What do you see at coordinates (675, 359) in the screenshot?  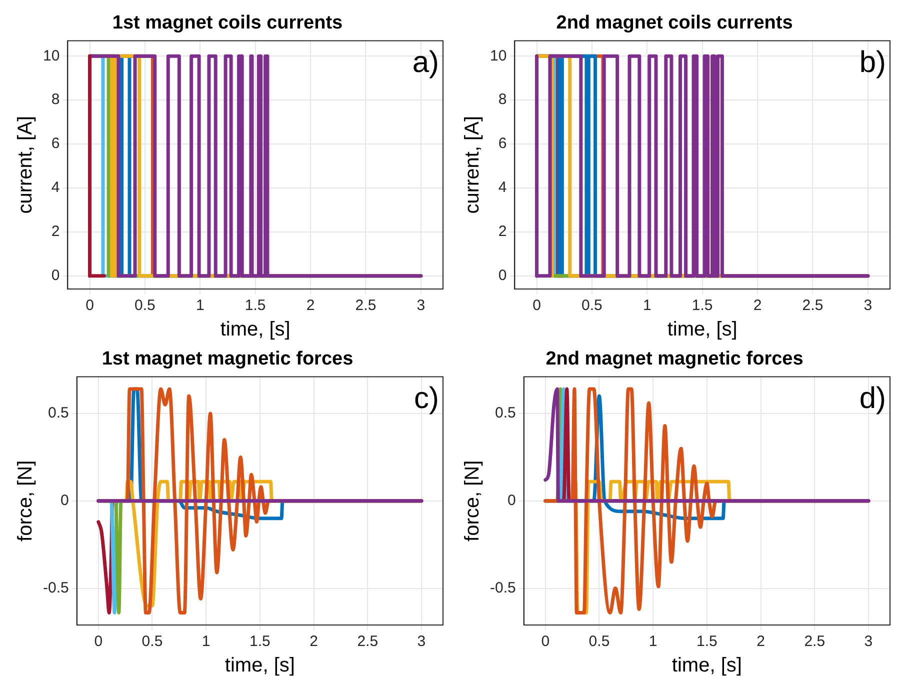 I see `chart-title: 2nd magnet magnetic forces` at bounding box center [675, 359].